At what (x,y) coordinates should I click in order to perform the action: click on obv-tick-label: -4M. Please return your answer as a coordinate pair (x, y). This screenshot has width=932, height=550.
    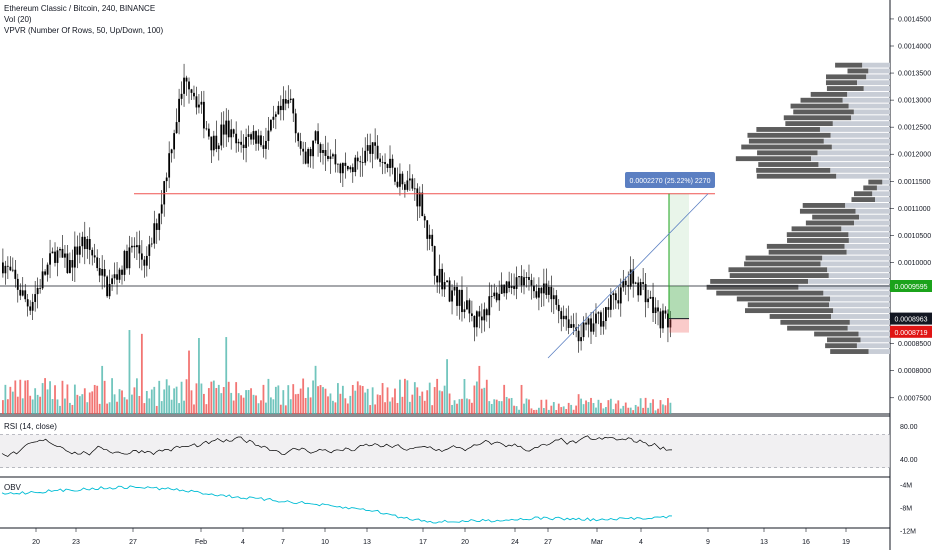
    Looking at the image, I should click on (906, 486).